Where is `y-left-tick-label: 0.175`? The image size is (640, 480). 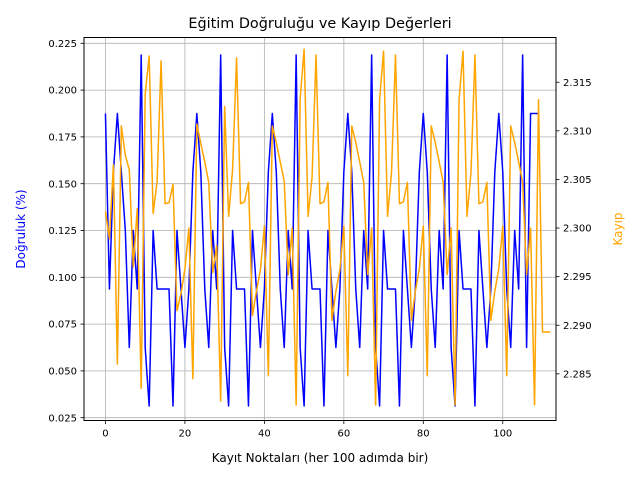
y-left-tick-label: 0.175 is located at coordinates (62, 138).